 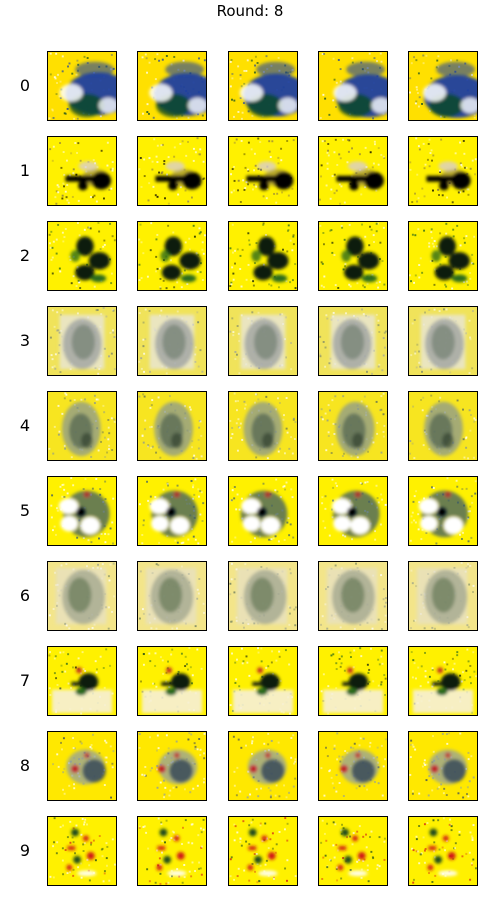 I want to click on row-label: 6, so click(x=25, y=595).